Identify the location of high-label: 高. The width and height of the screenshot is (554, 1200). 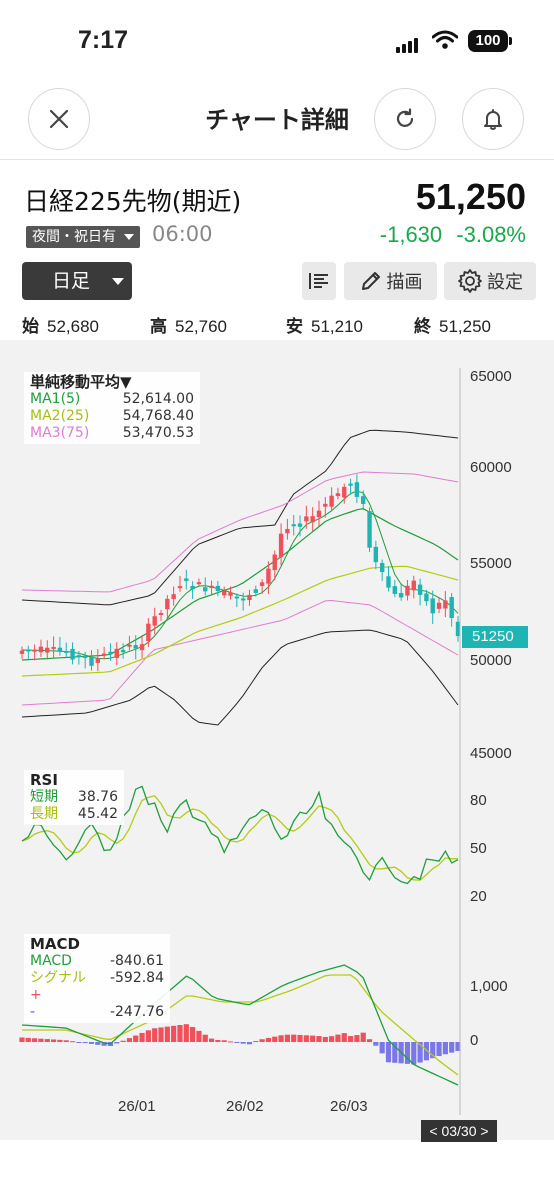
(158, 327).